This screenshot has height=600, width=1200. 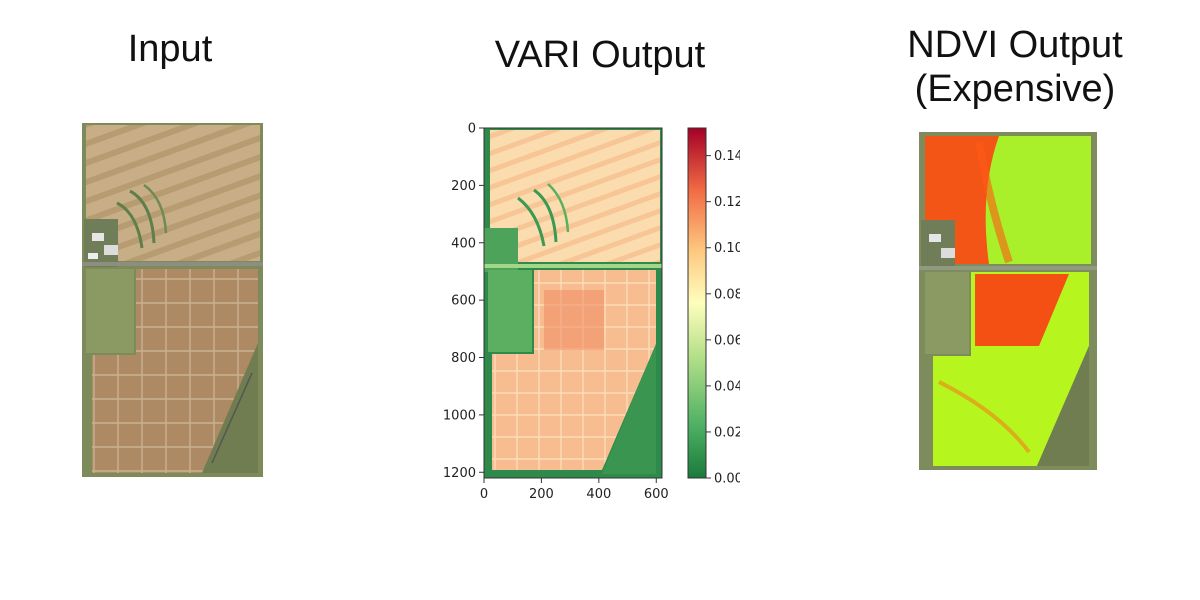 What do you see at coordinates (697, 303) in the screenshot?
I see `vari-colorbar` at bounding box center [697, 303].